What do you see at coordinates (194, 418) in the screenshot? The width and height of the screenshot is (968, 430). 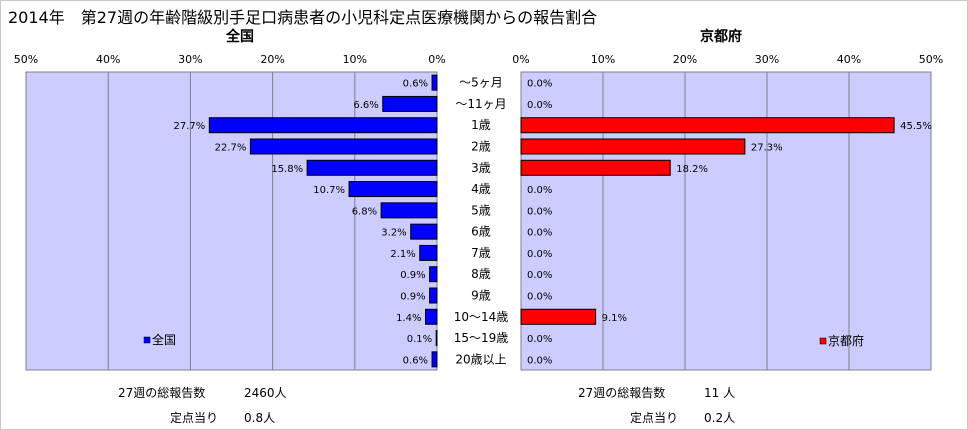 I see `national-per-sentinel-label: 定点当り` at bounding box center [194, 418].